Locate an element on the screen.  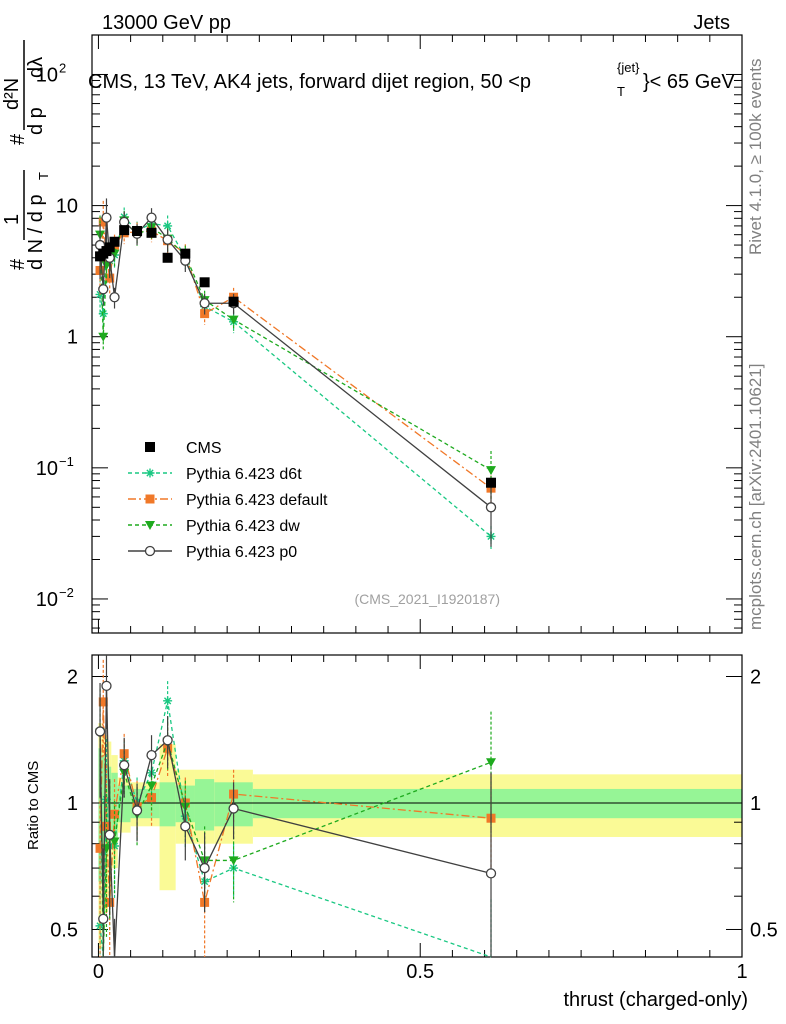
legend-marker-cms is located at coordinates (150, 447).